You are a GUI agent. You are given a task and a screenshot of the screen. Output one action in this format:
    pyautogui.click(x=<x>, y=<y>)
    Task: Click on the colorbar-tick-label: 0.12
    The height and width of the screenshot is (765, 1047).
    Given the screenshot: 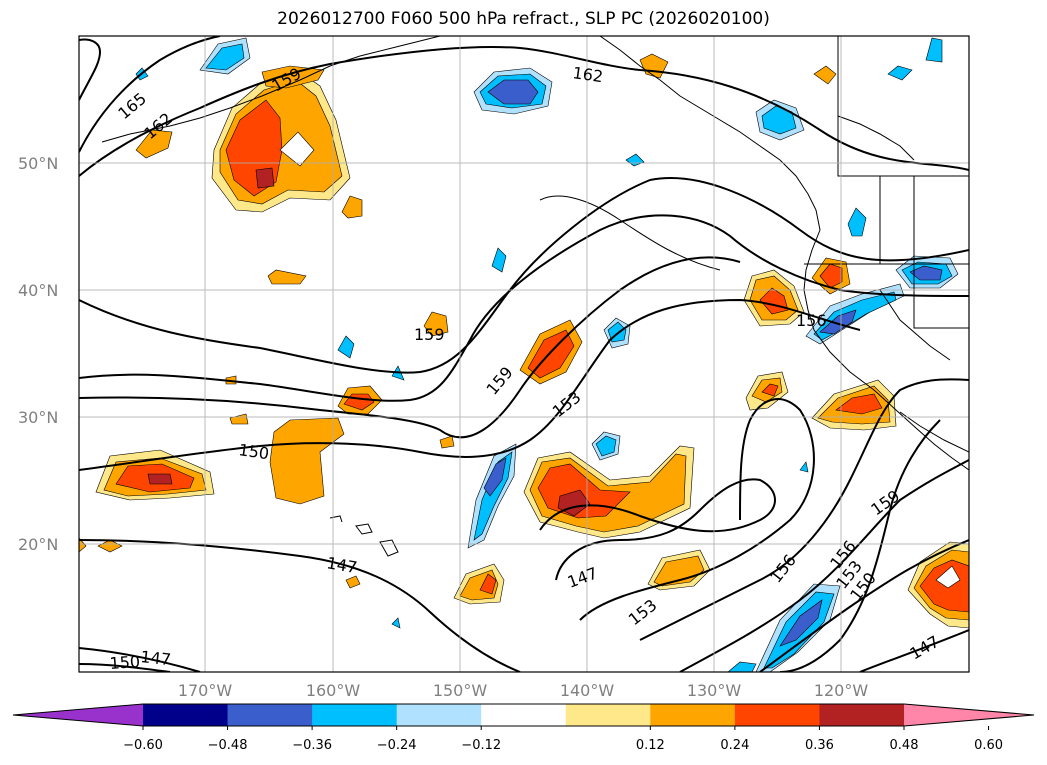 What is the action you would take?
    pyautogui.click(x=650, y=745)
    